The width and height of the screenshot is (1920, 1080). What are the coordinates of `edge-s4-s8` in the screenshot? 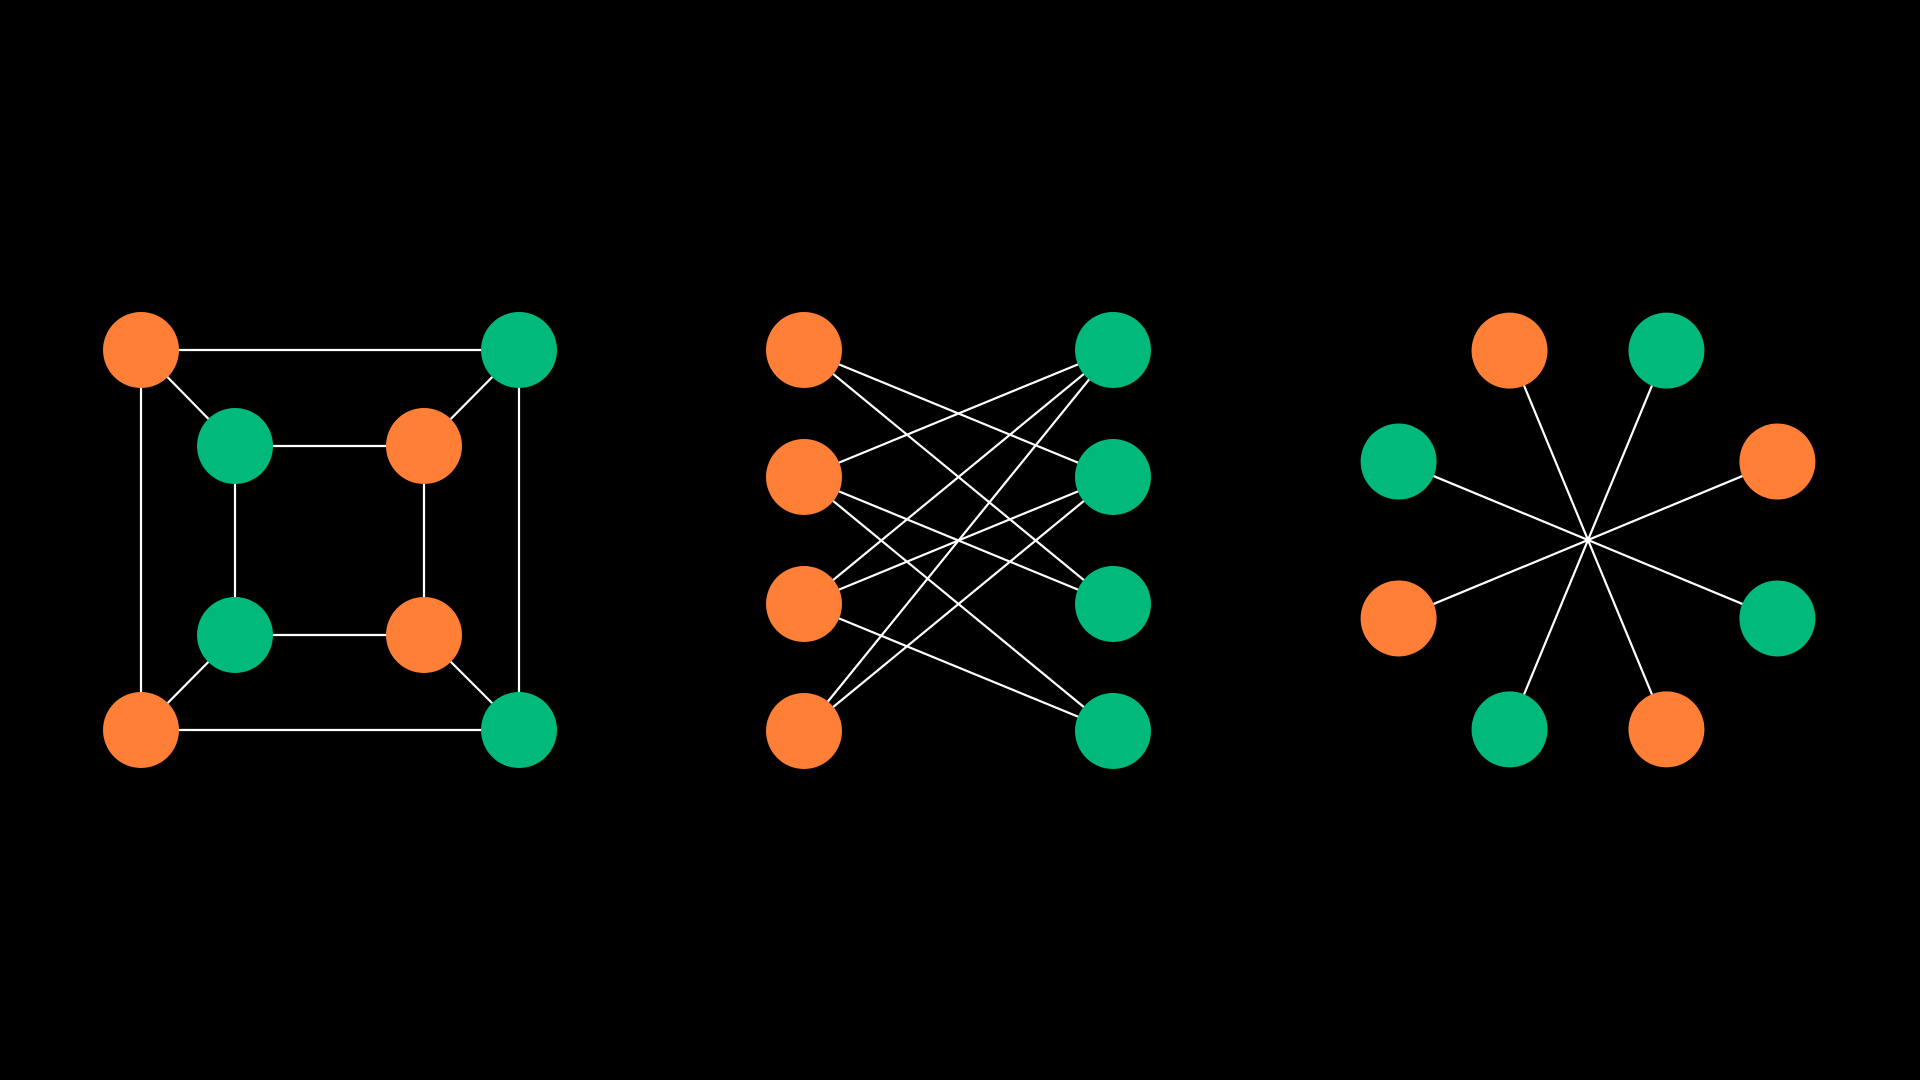 It's located at (1588, 540).